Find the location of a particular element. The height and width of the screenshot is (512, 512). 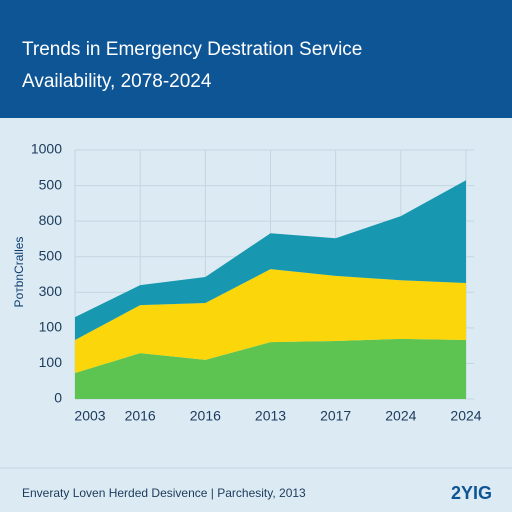

y-tick-label: 800 is located at coordinates (51, 220).